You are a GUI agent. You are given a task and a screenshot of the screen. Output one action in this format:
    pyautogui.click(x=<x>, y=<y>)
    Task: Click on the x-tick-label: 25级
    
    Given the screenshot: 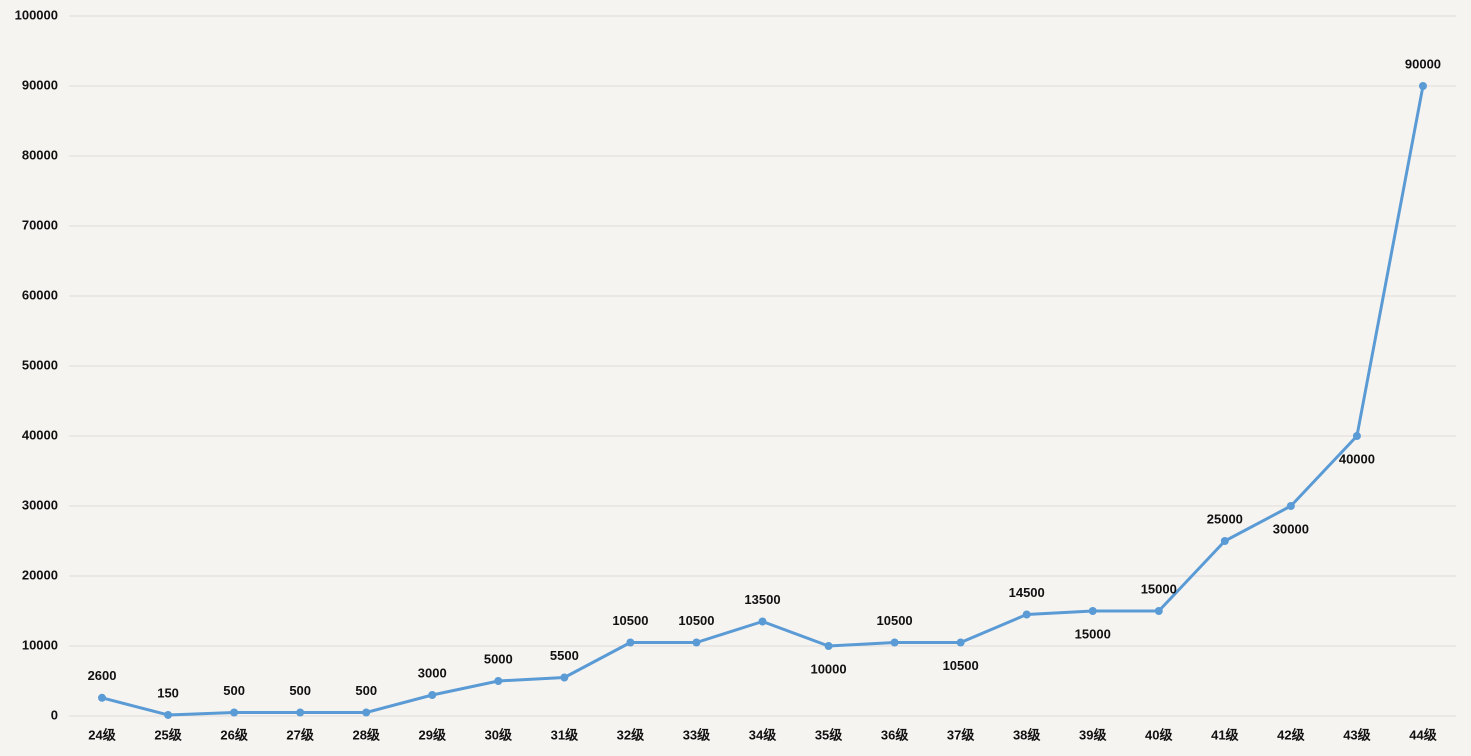 What is the action you would take?
    pyautogui.click(x=168, y=734)
    